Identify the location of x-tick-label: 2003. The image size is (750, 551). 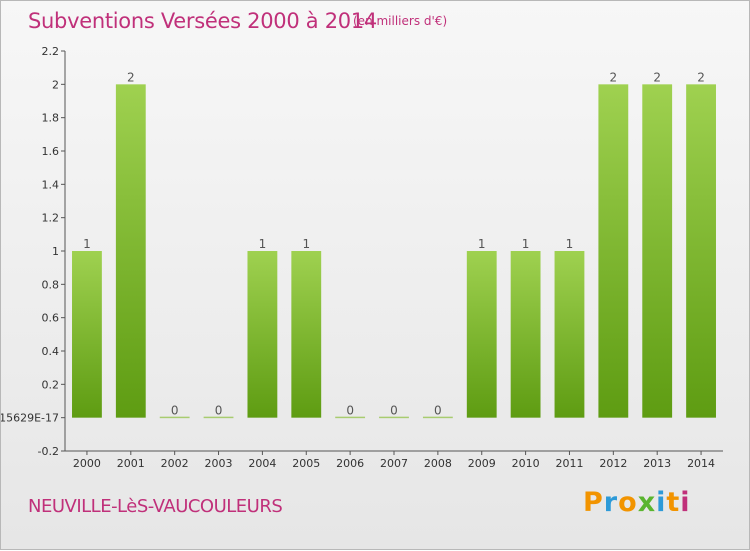
(219, 463).